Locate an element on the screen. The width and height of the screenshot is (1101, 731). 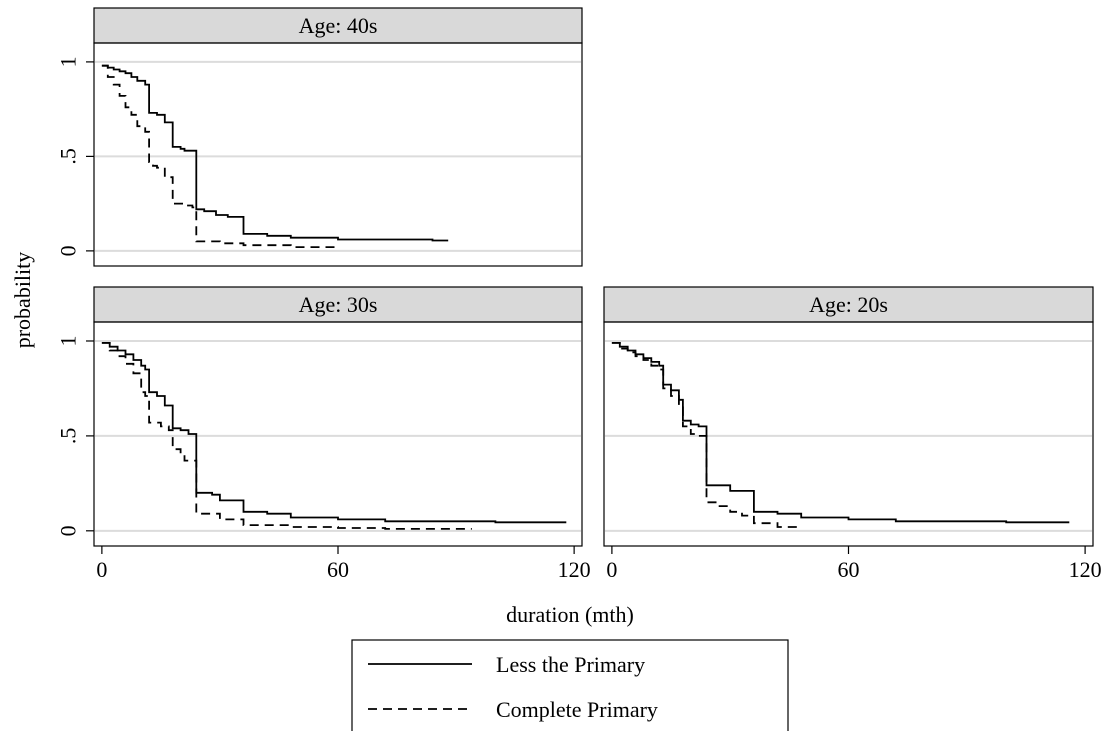
panel-title: Age: 30s is located at coordinates (338, 304).